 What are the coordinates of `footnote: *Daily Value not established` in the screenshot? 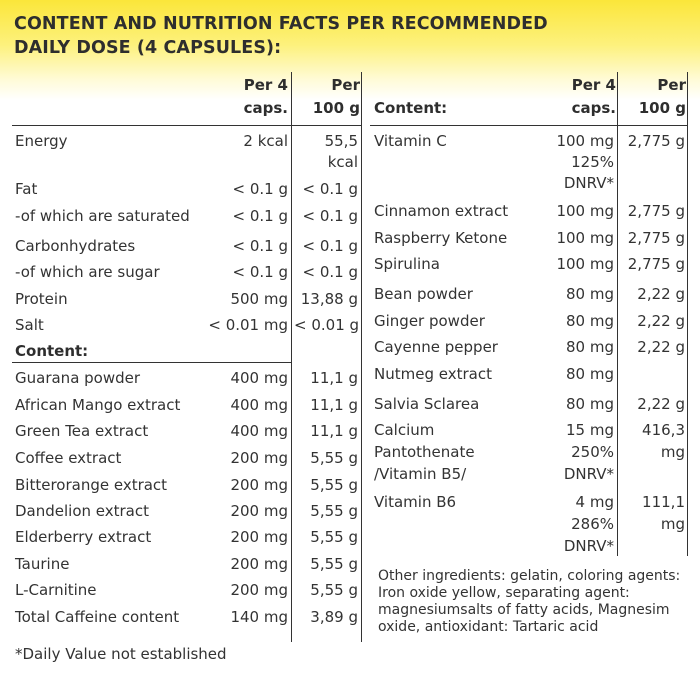 It's located at (121, 654).